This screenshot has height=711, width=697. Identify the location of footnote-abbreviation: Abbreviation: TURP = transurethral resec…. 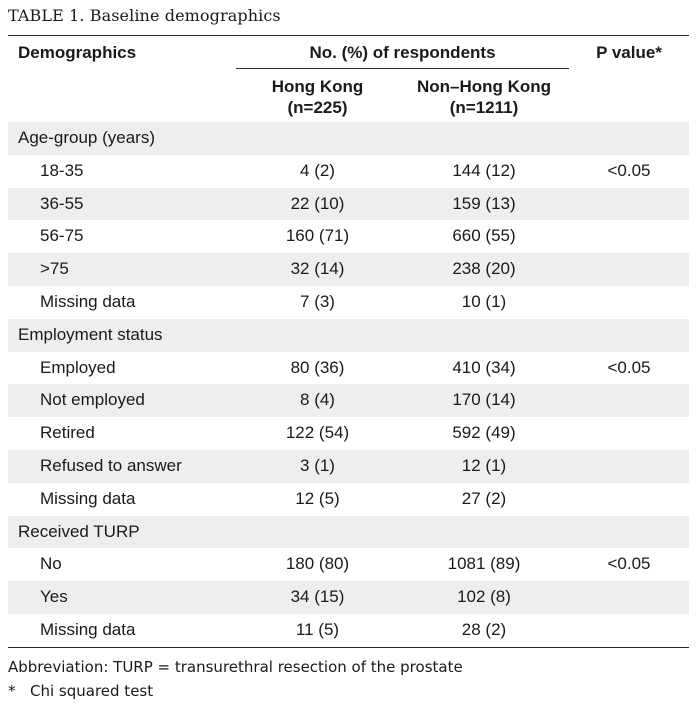
(235, 667).